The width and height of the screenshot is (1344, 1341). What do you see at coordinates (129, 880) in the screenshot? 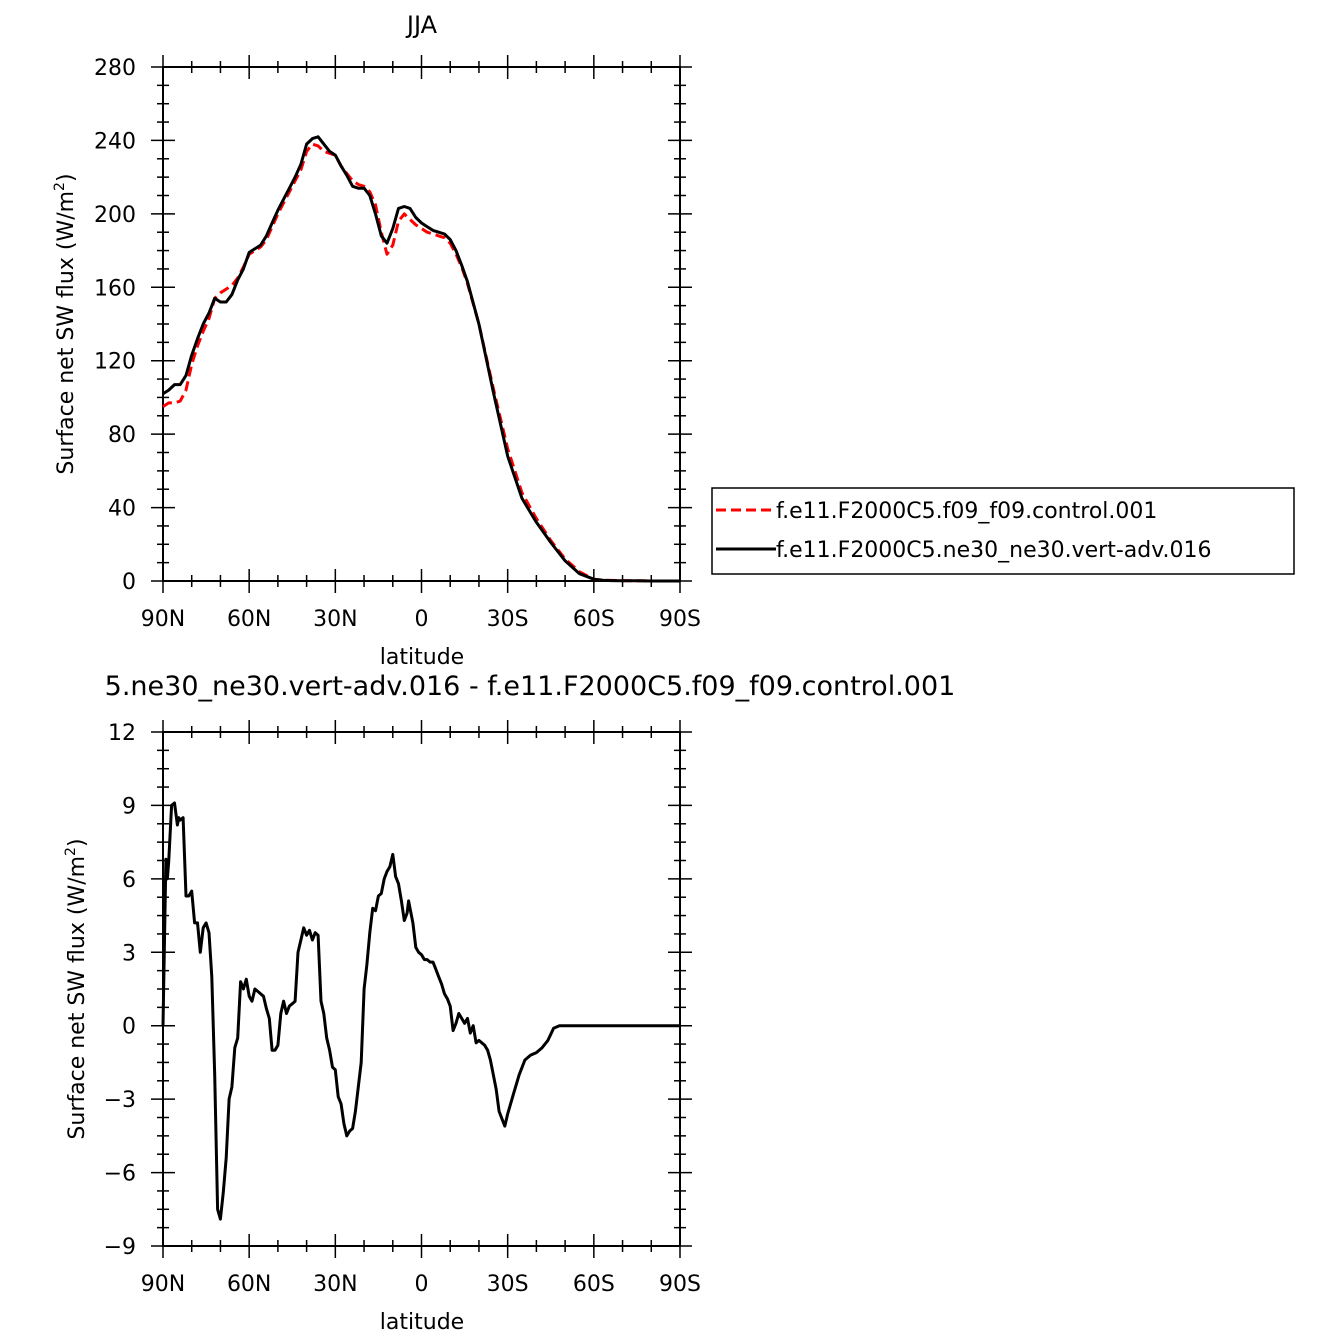
I see `y-tick-label: 6` at bounding box center [129, 880].